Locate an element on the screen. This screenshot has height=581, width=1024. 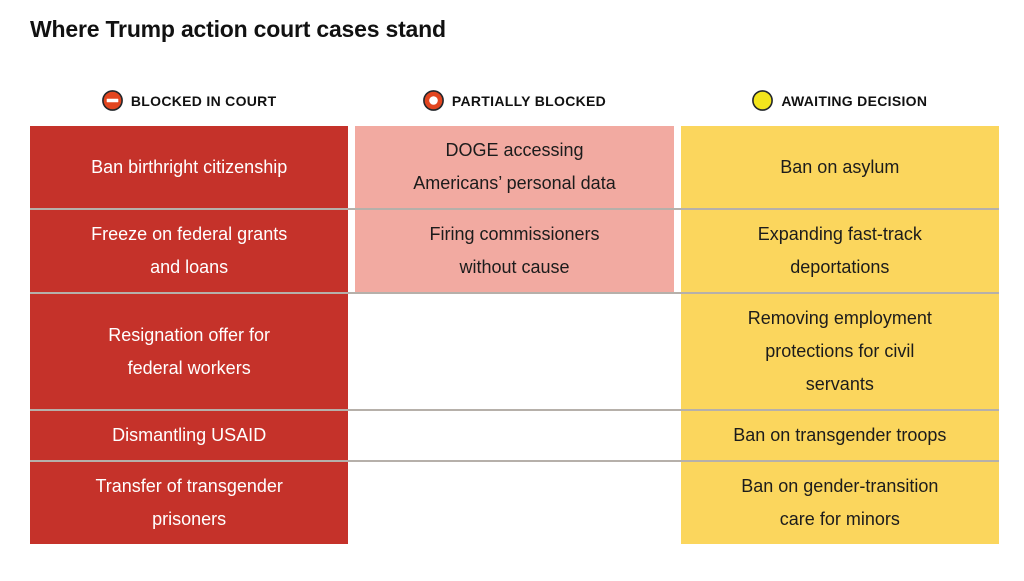
table-cell: Expanding fast-track deportations is located at coordinates (839, 251).